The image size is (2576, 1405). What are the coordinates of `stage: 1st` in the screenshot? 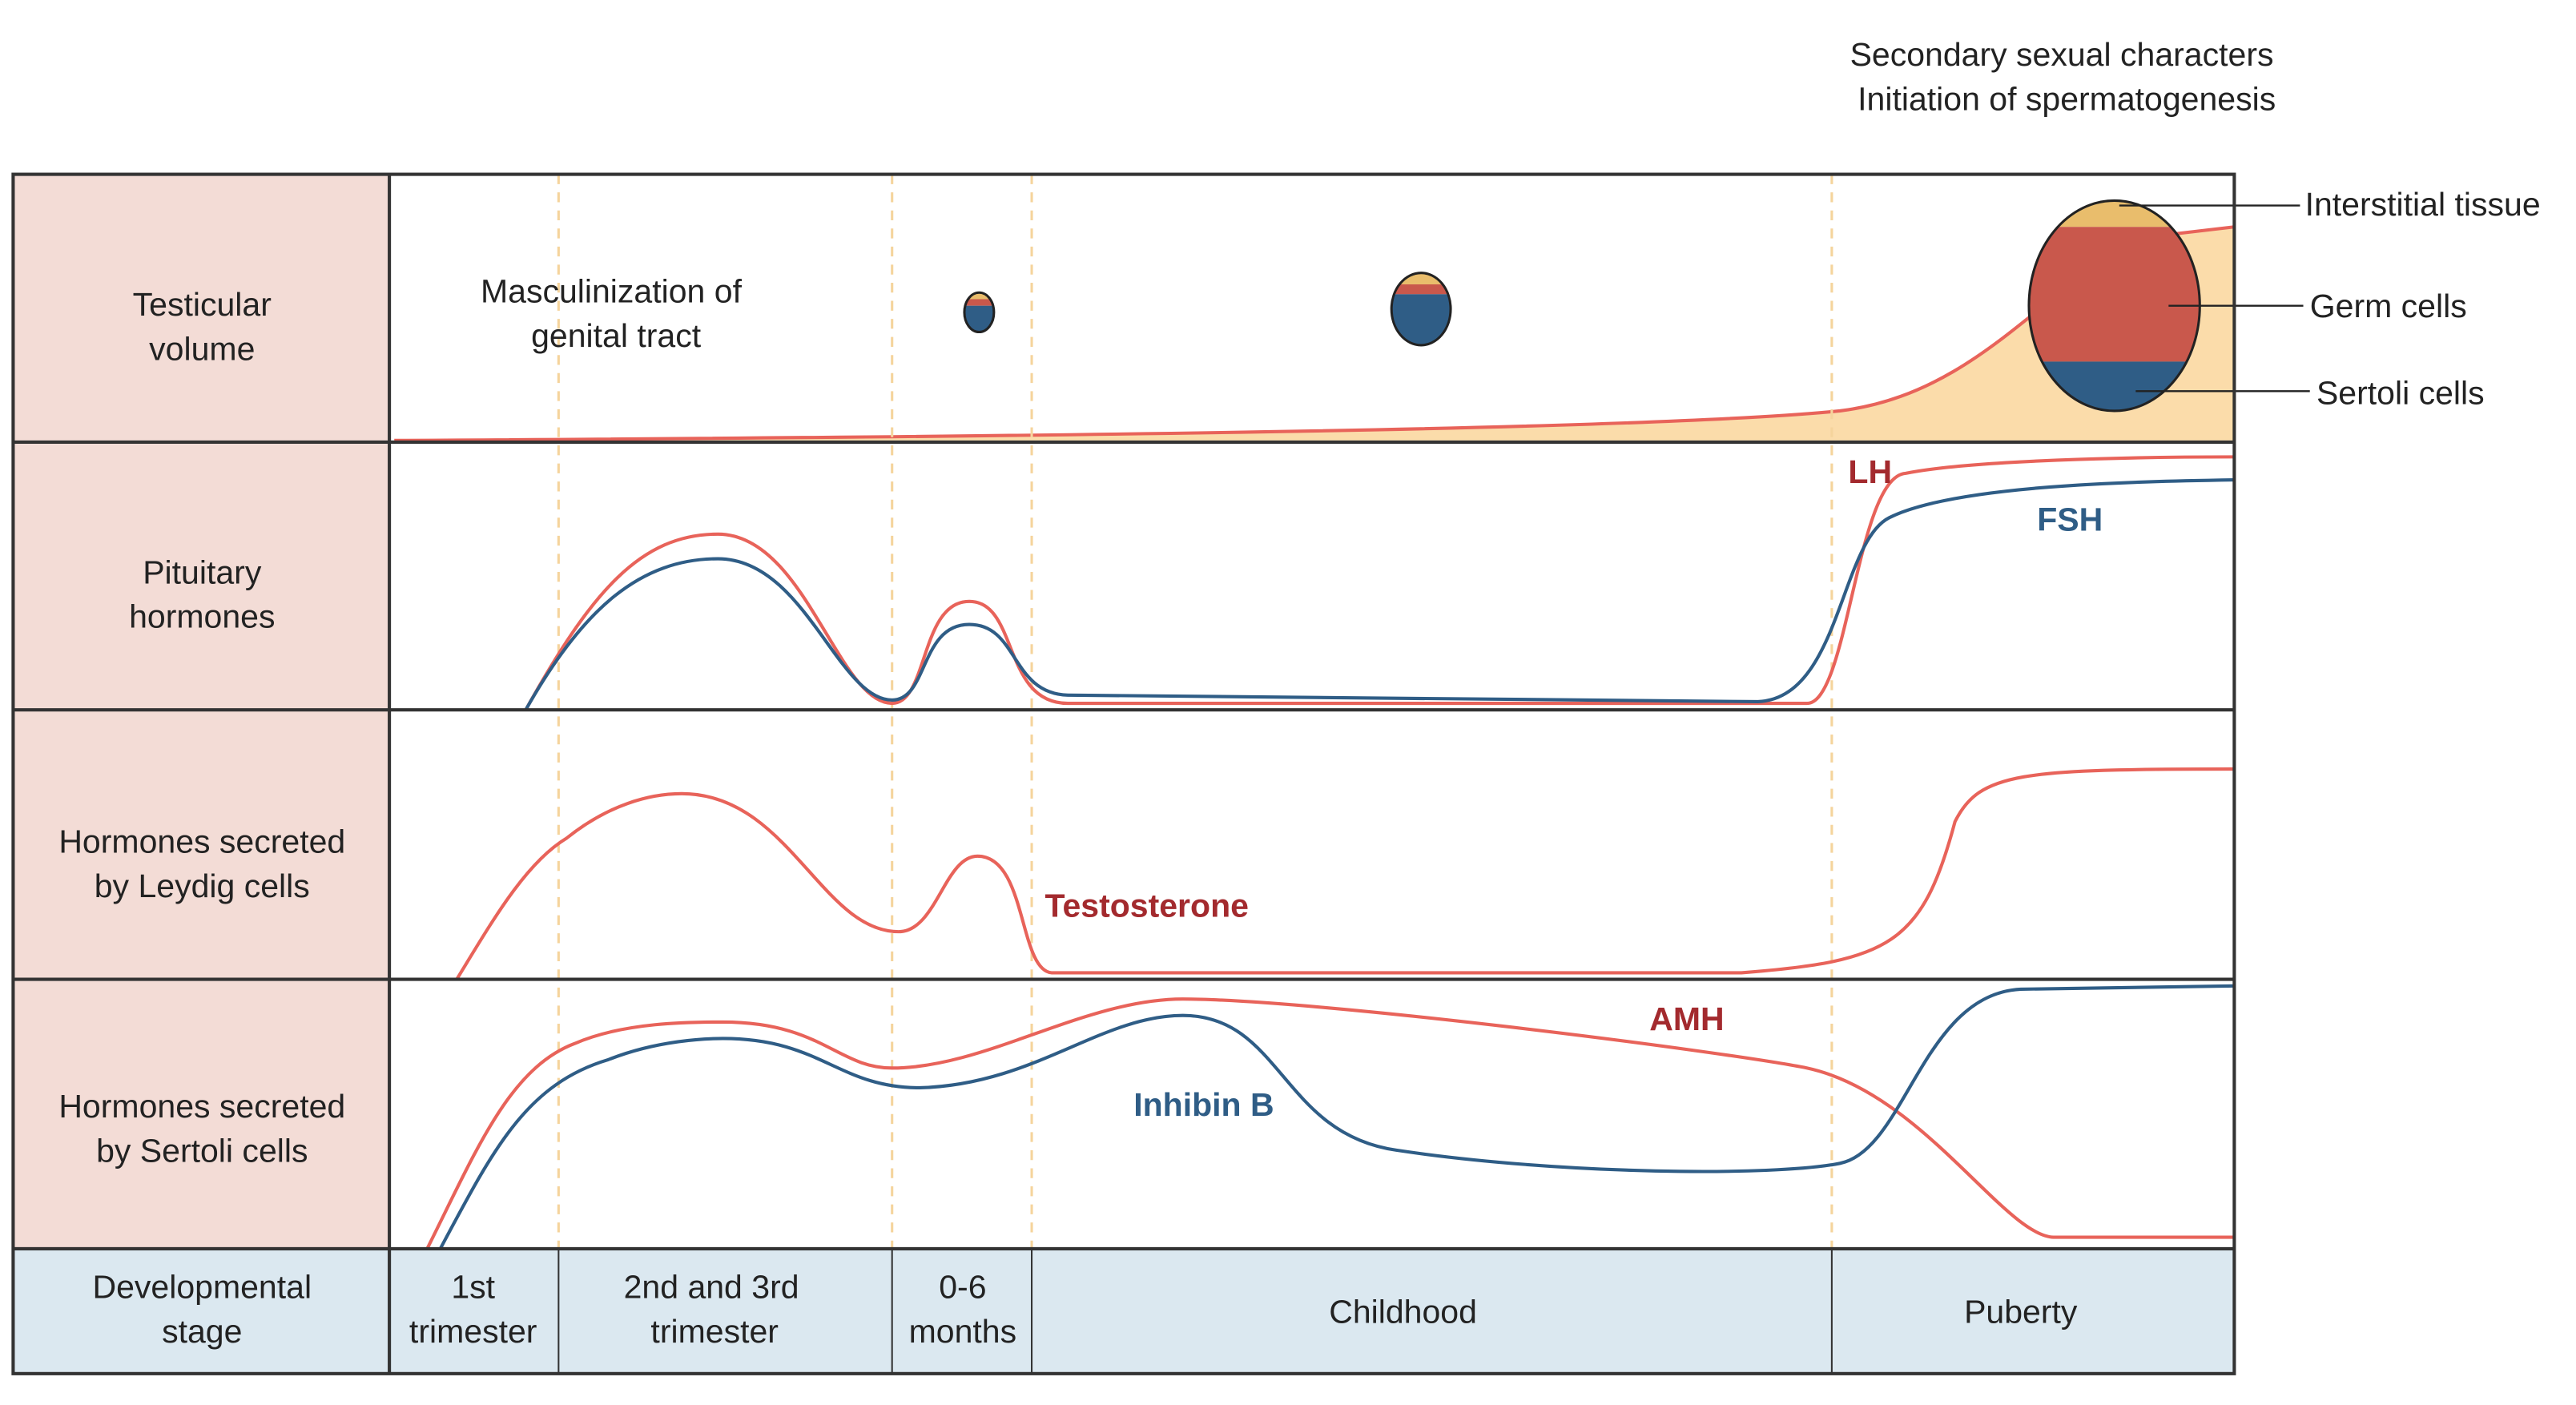 It's located at (473, 1286).